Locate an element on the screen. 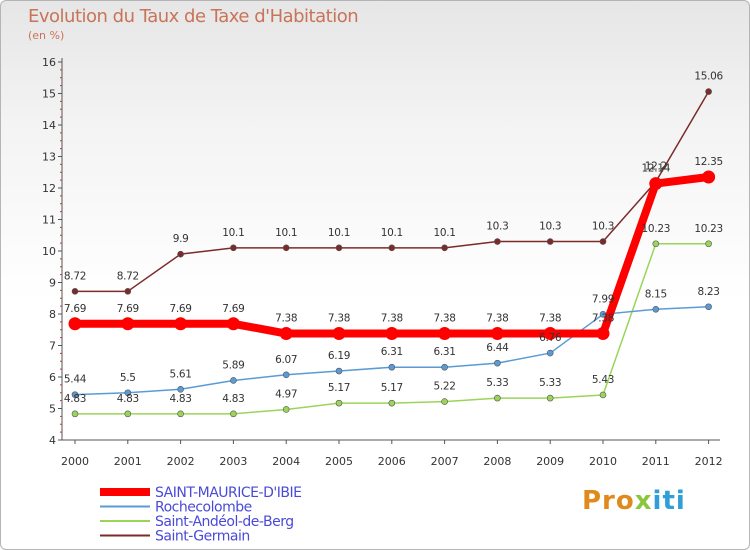  data-label: 8.15 is located at coordinates (656, 294).